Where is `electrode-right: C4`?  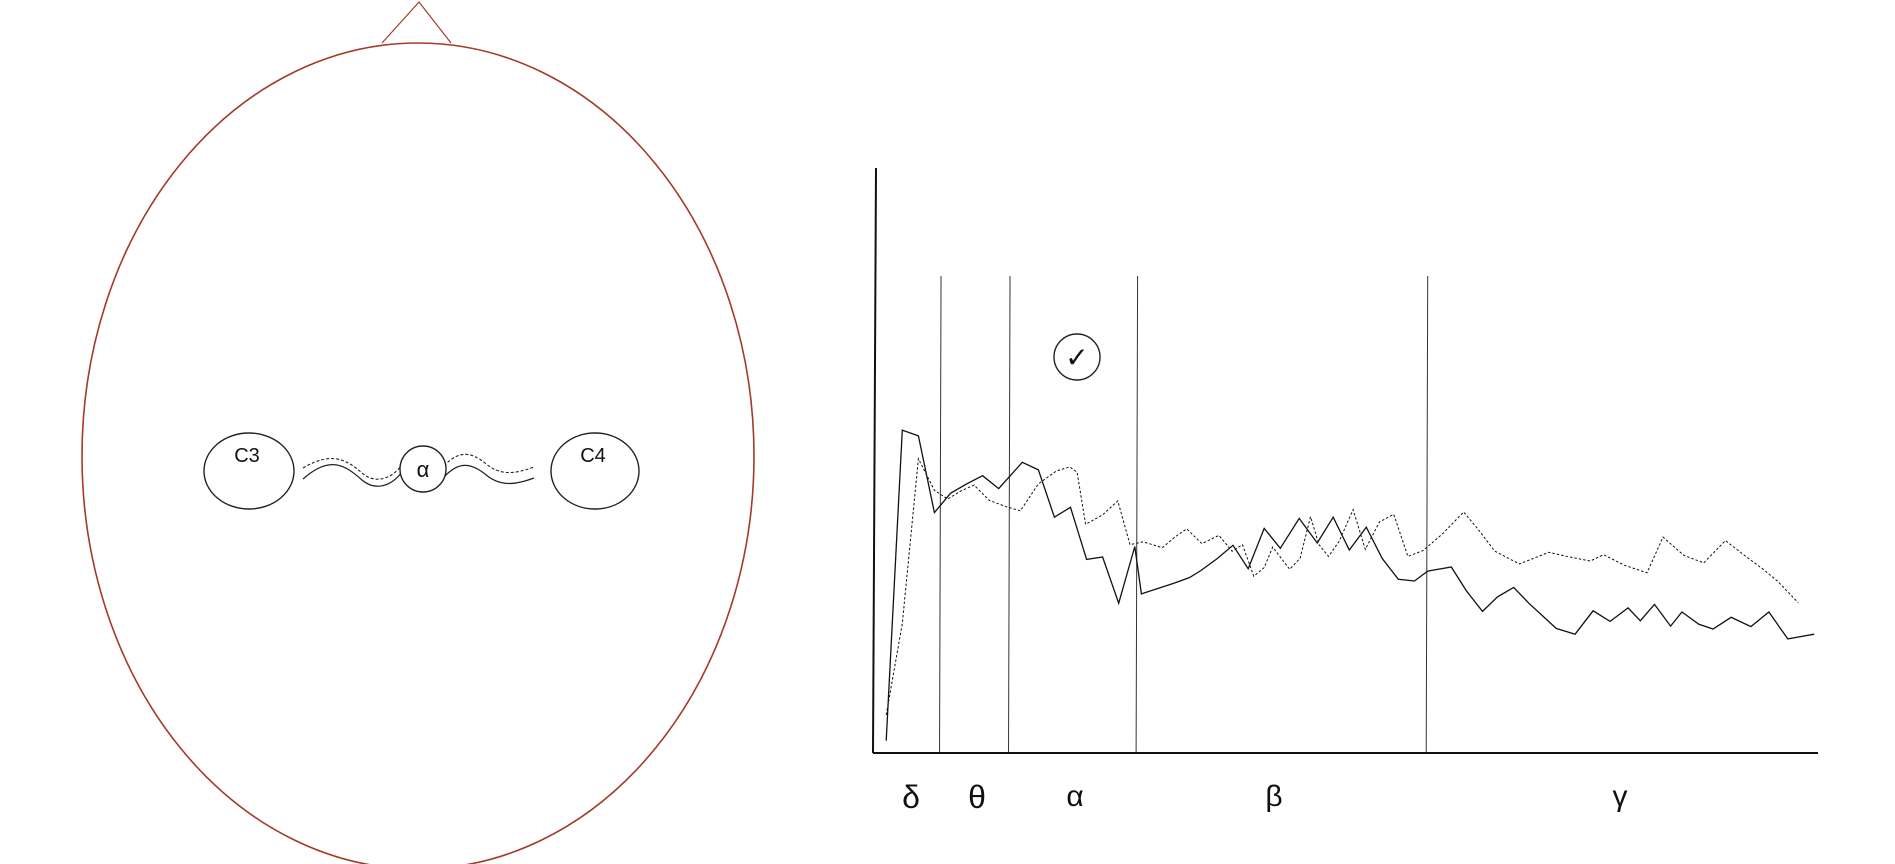 electrode-right: C4 is located at coordinates (595, 471).